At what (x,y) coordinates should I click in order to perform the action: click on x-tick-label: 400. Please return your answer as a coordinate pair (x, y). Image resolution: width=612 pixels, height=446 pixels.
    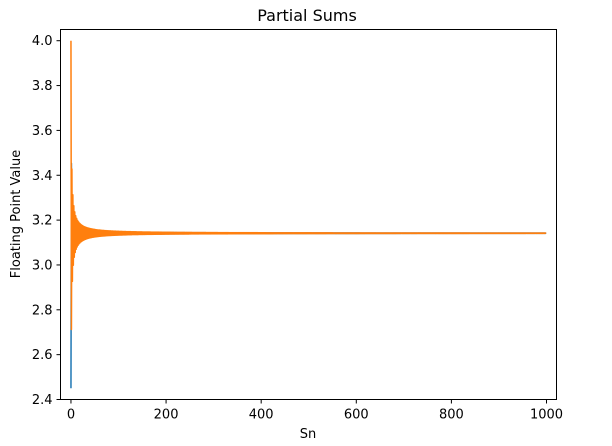
    Looking at the image, I should click on (261, 415).